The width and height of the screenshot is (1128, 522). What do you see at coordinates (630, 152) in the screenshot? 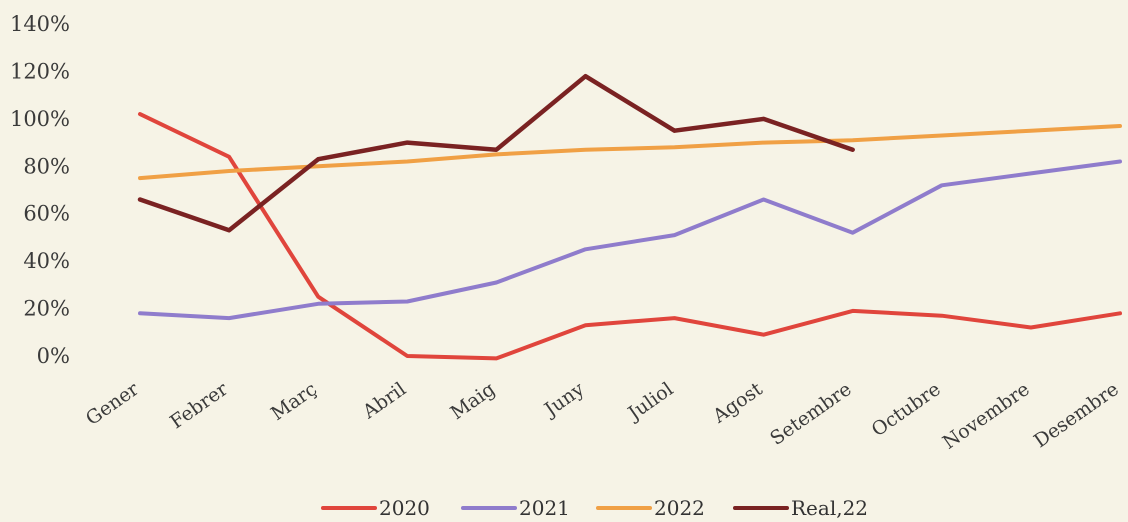
I see `series-line-2022` at bounding box center [630, 152].